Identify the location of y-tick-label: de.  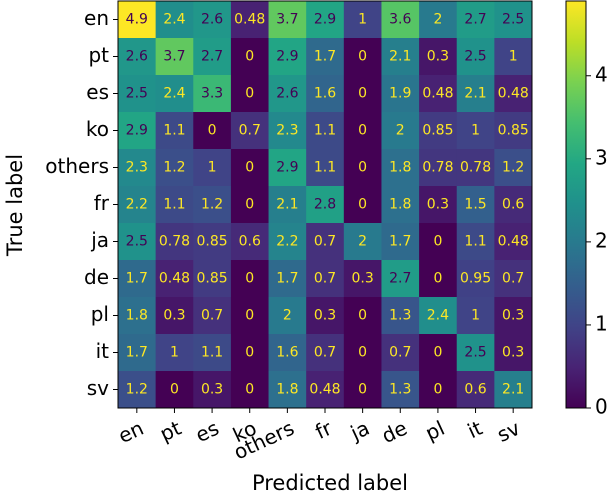
(96, 277).